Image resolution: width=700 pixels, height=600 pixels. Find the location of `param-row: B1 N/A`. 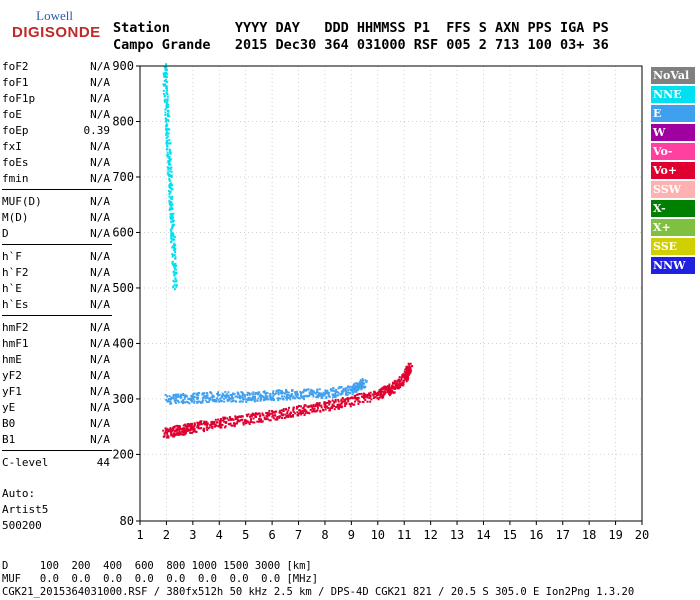

param-row: B1 N/A is located at coordinates (56, 440).